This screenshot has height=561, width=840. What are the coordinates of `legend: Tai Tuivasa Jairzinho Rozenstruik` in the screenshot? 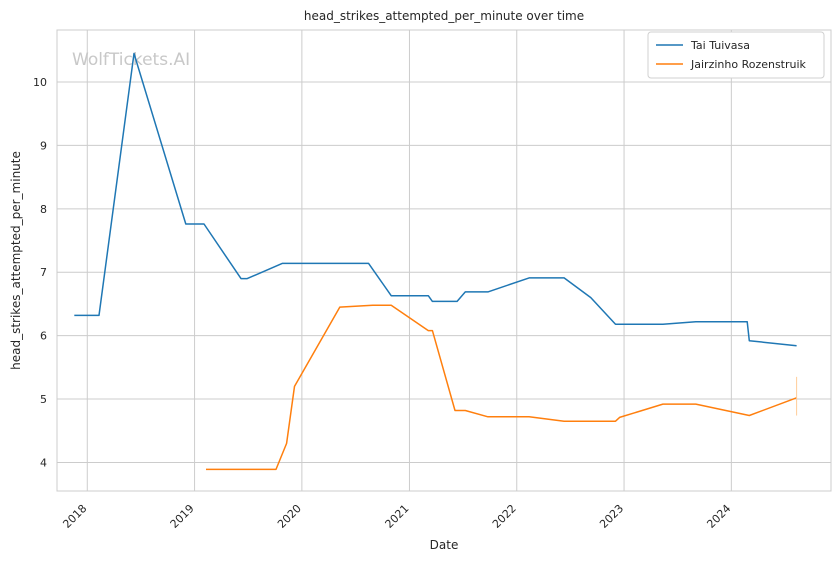 It's located at (736, 55).